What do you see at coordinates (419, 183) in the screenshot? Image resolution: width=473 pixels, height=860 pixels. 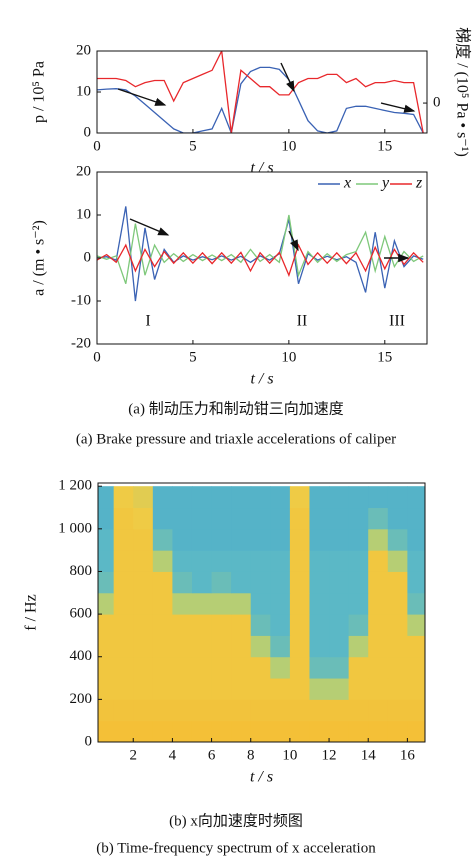 I see `legend-label: z` at bounding box center [419, 183].